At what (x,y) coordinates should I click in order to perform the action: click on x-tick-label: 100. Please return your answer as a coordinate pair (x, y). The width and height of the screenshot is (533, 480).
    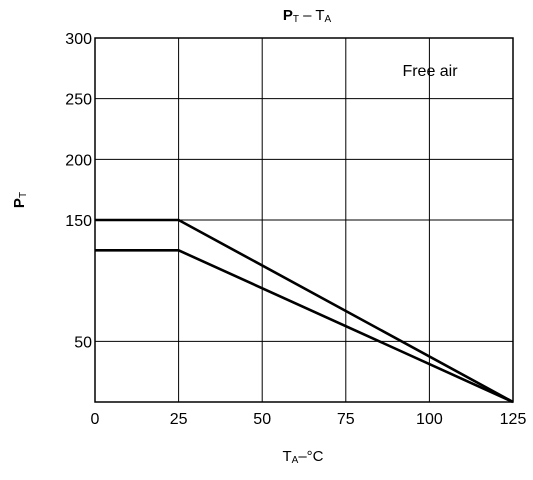
    Looking at the image, I should click on (429, 419).